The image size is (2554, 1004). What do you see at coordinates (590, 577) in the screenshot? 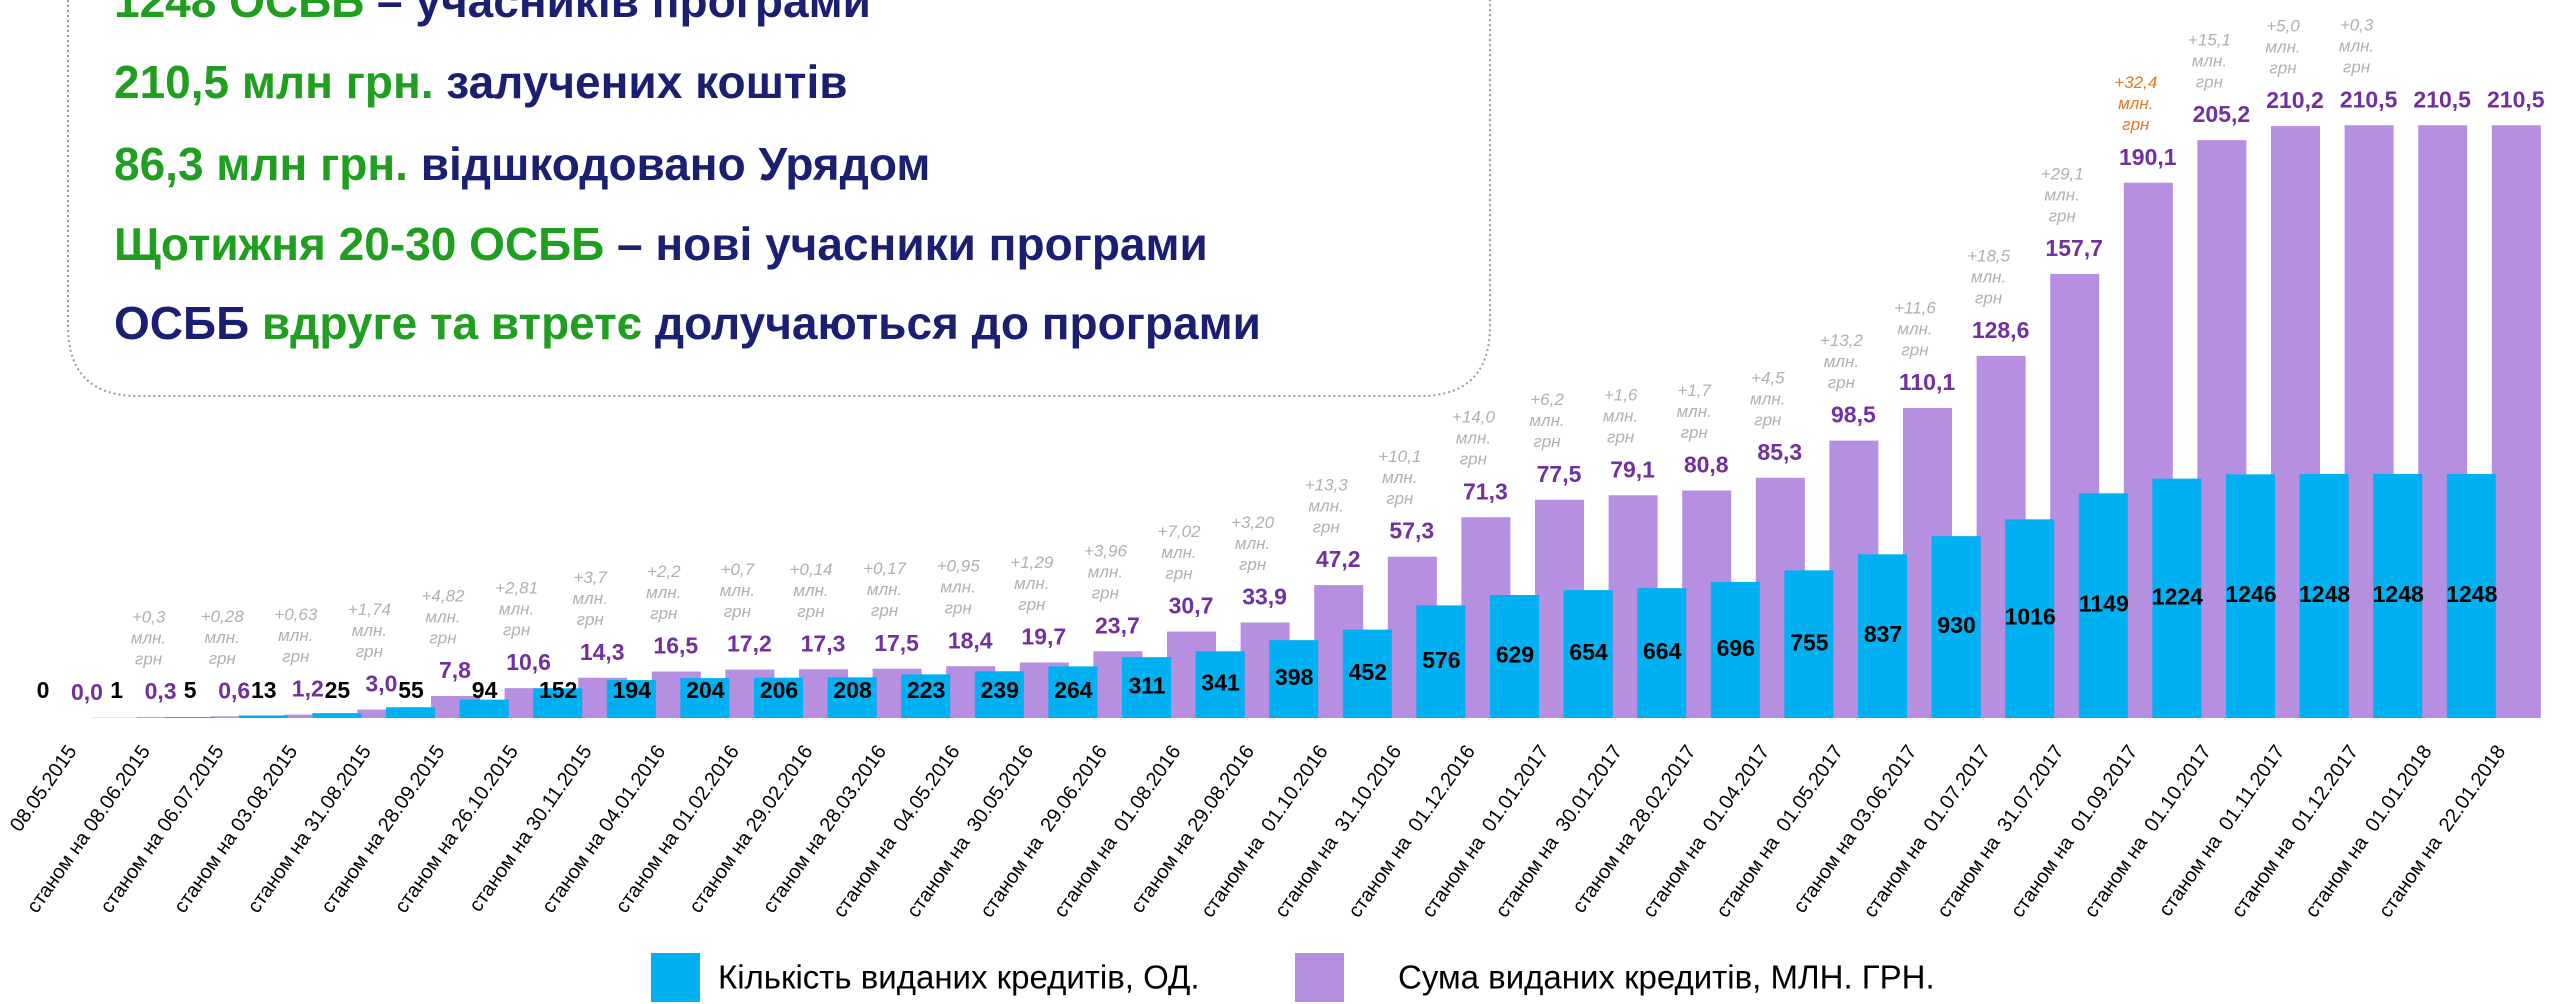
I see `increment-label: +3,7` at bounding box center [590, 577].